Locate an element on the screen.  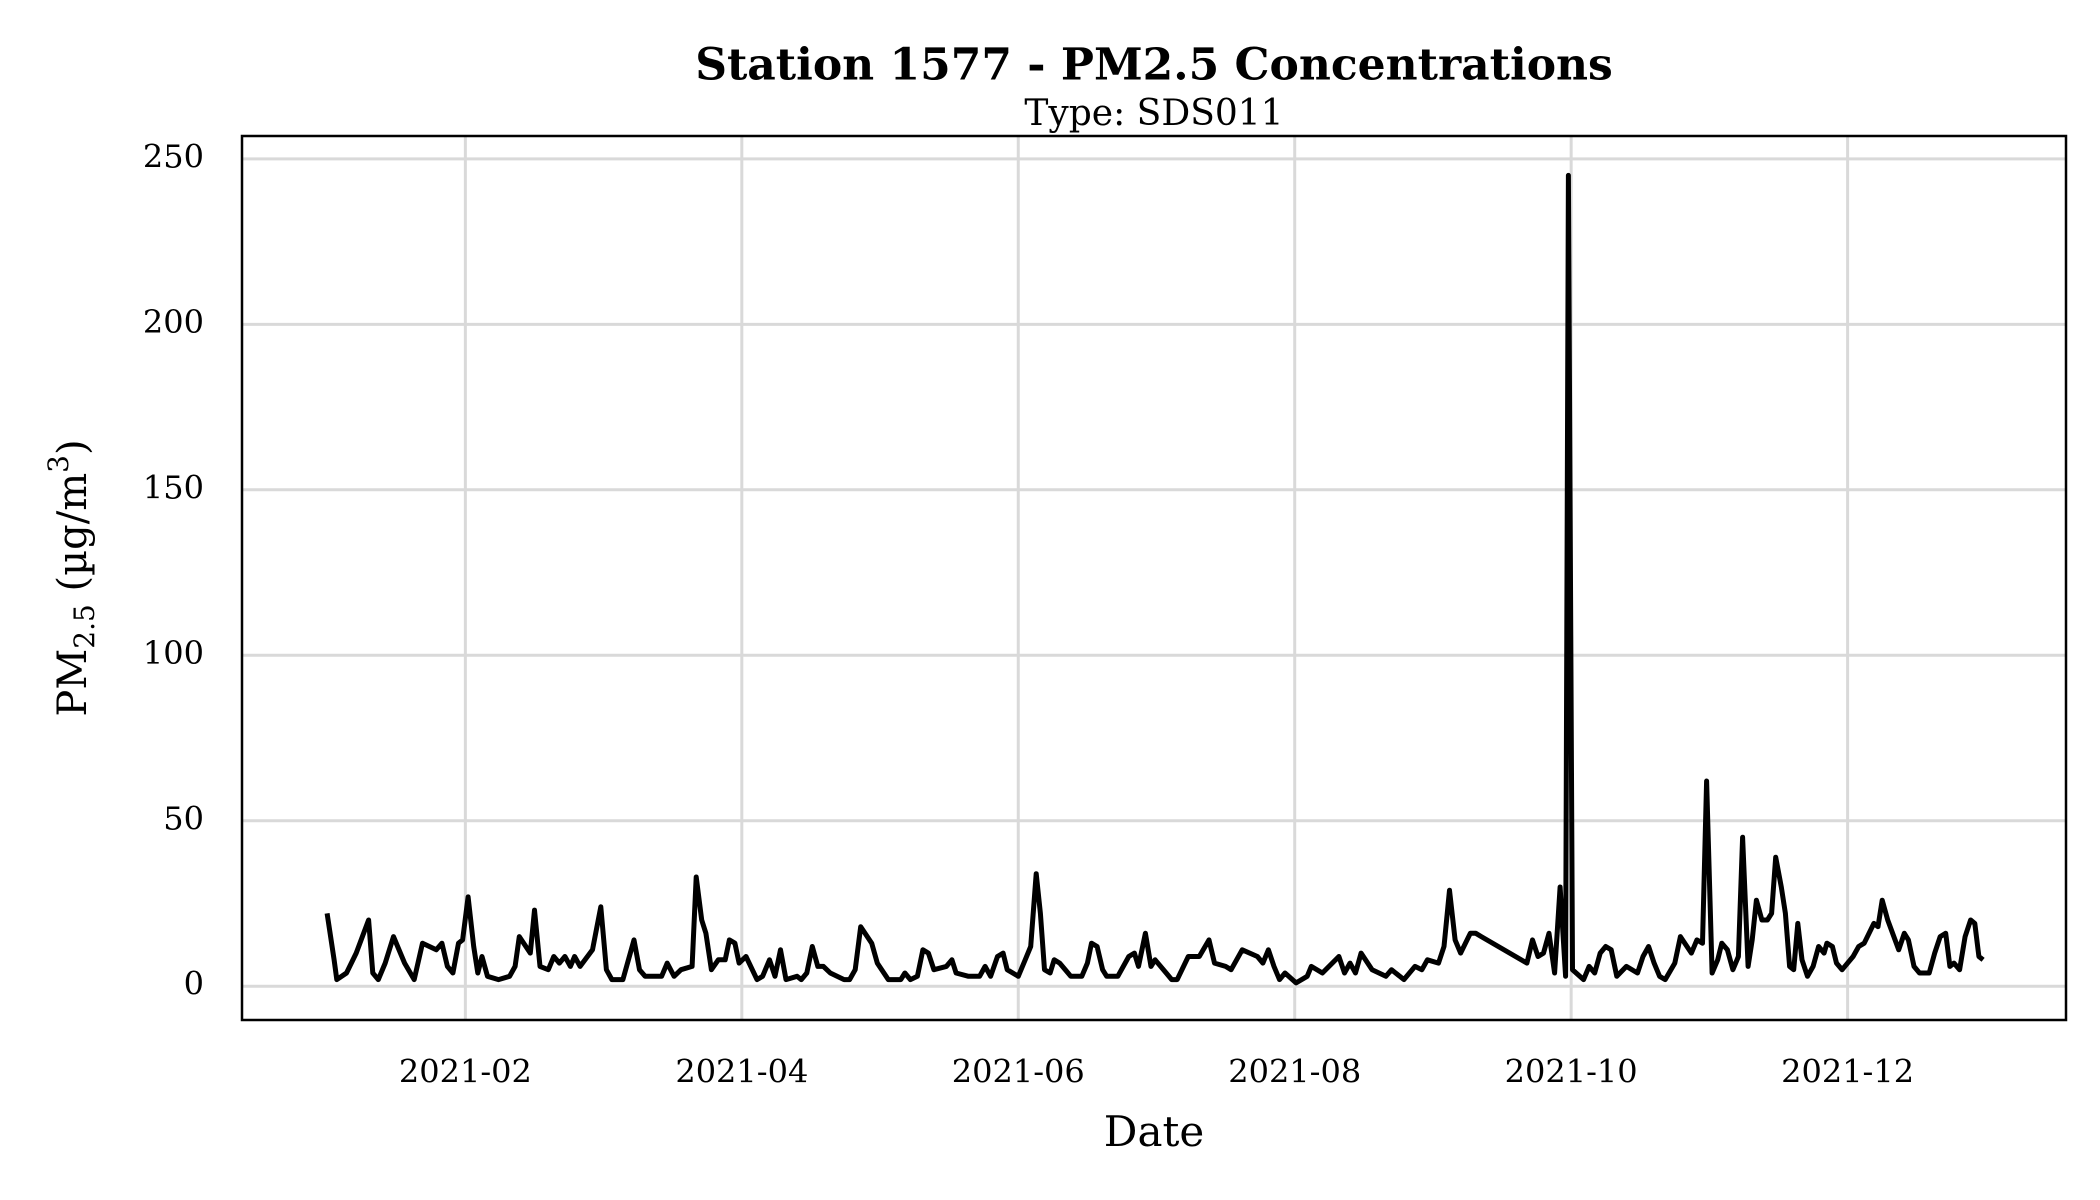
y-label-part: (µg/m is located at coordinates (73, 538).